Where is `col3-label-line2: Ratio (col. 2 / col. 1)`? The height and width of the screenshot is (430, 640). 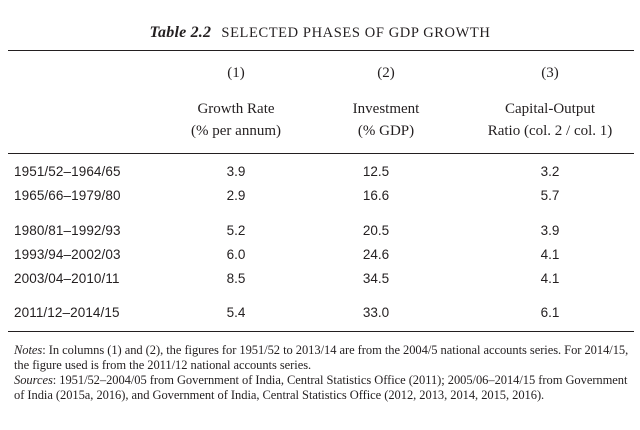
col3-label-line2: Ratio (col. 2 / col. 1) is located at coordinates (550, 131).